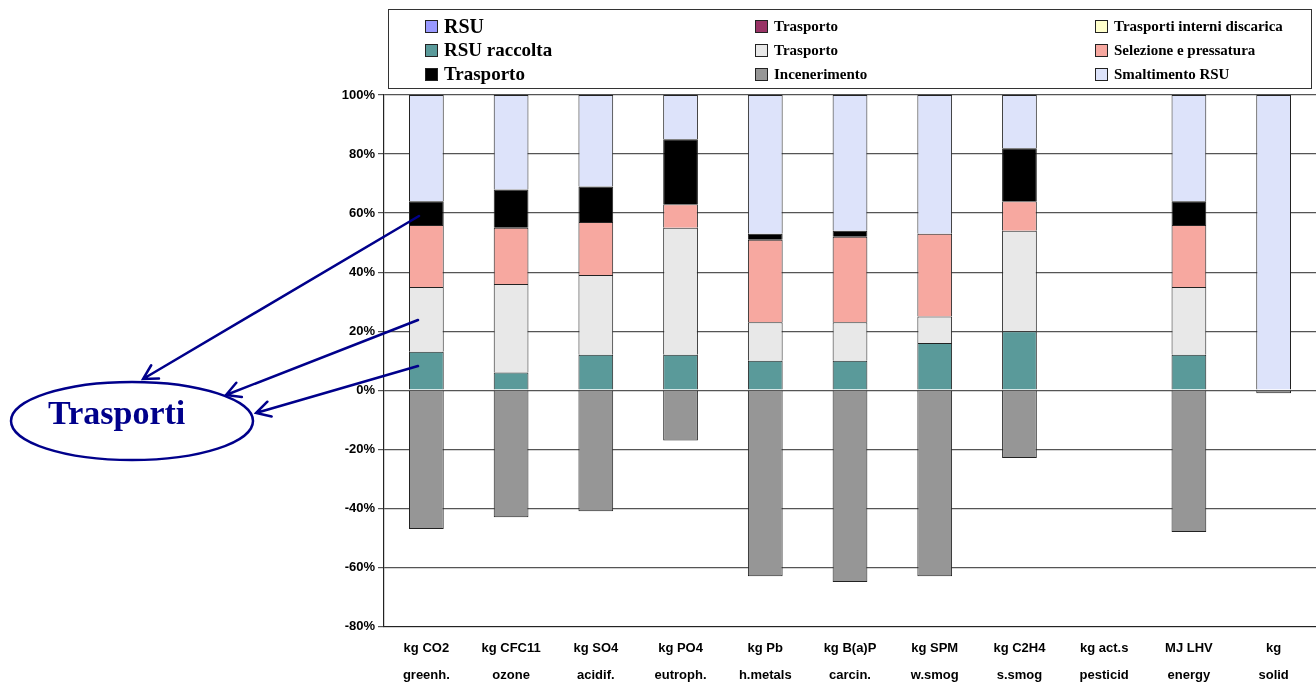  I want to click on y-tick-label: 80%, so click(362, 153).